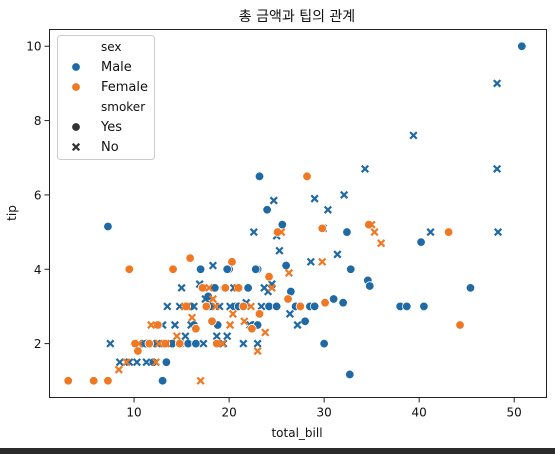  Describe the element at coordinates (323, 413) in the screenshot. I see `x-tick-label: 30` at that location.